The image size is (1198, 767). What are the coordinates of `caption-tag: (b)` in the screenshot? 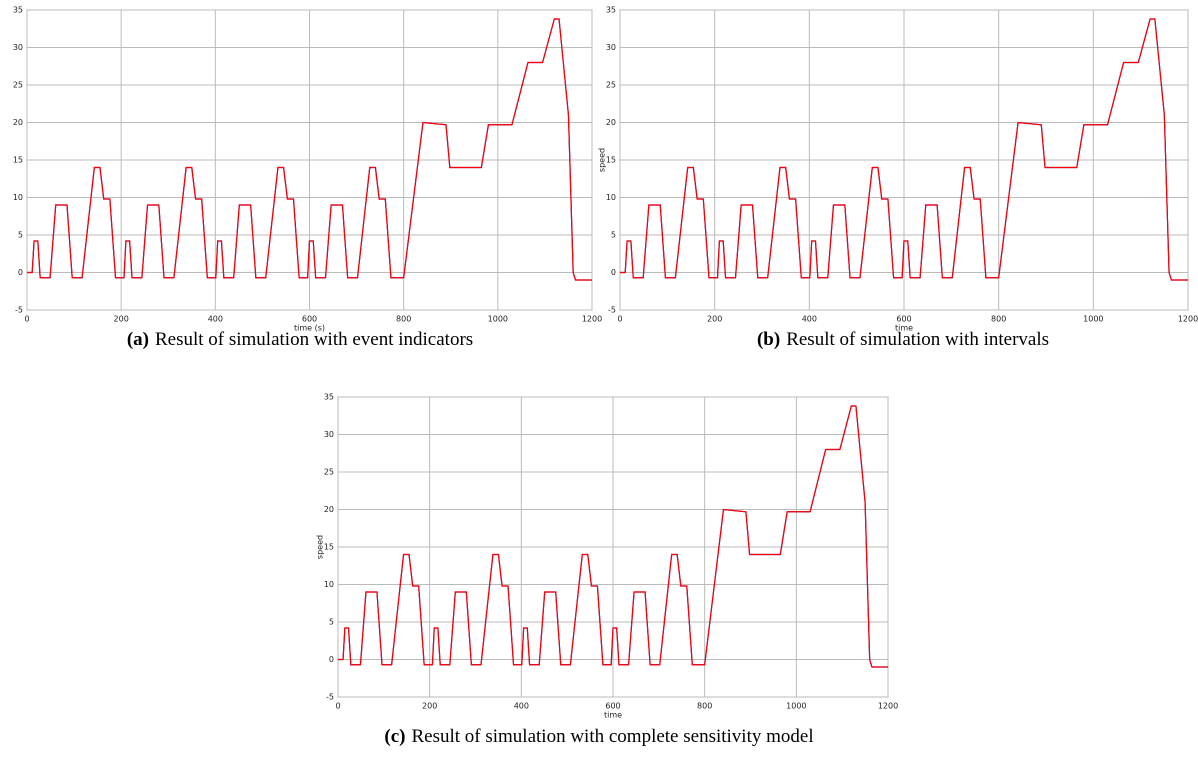 It's located at (768, 339).